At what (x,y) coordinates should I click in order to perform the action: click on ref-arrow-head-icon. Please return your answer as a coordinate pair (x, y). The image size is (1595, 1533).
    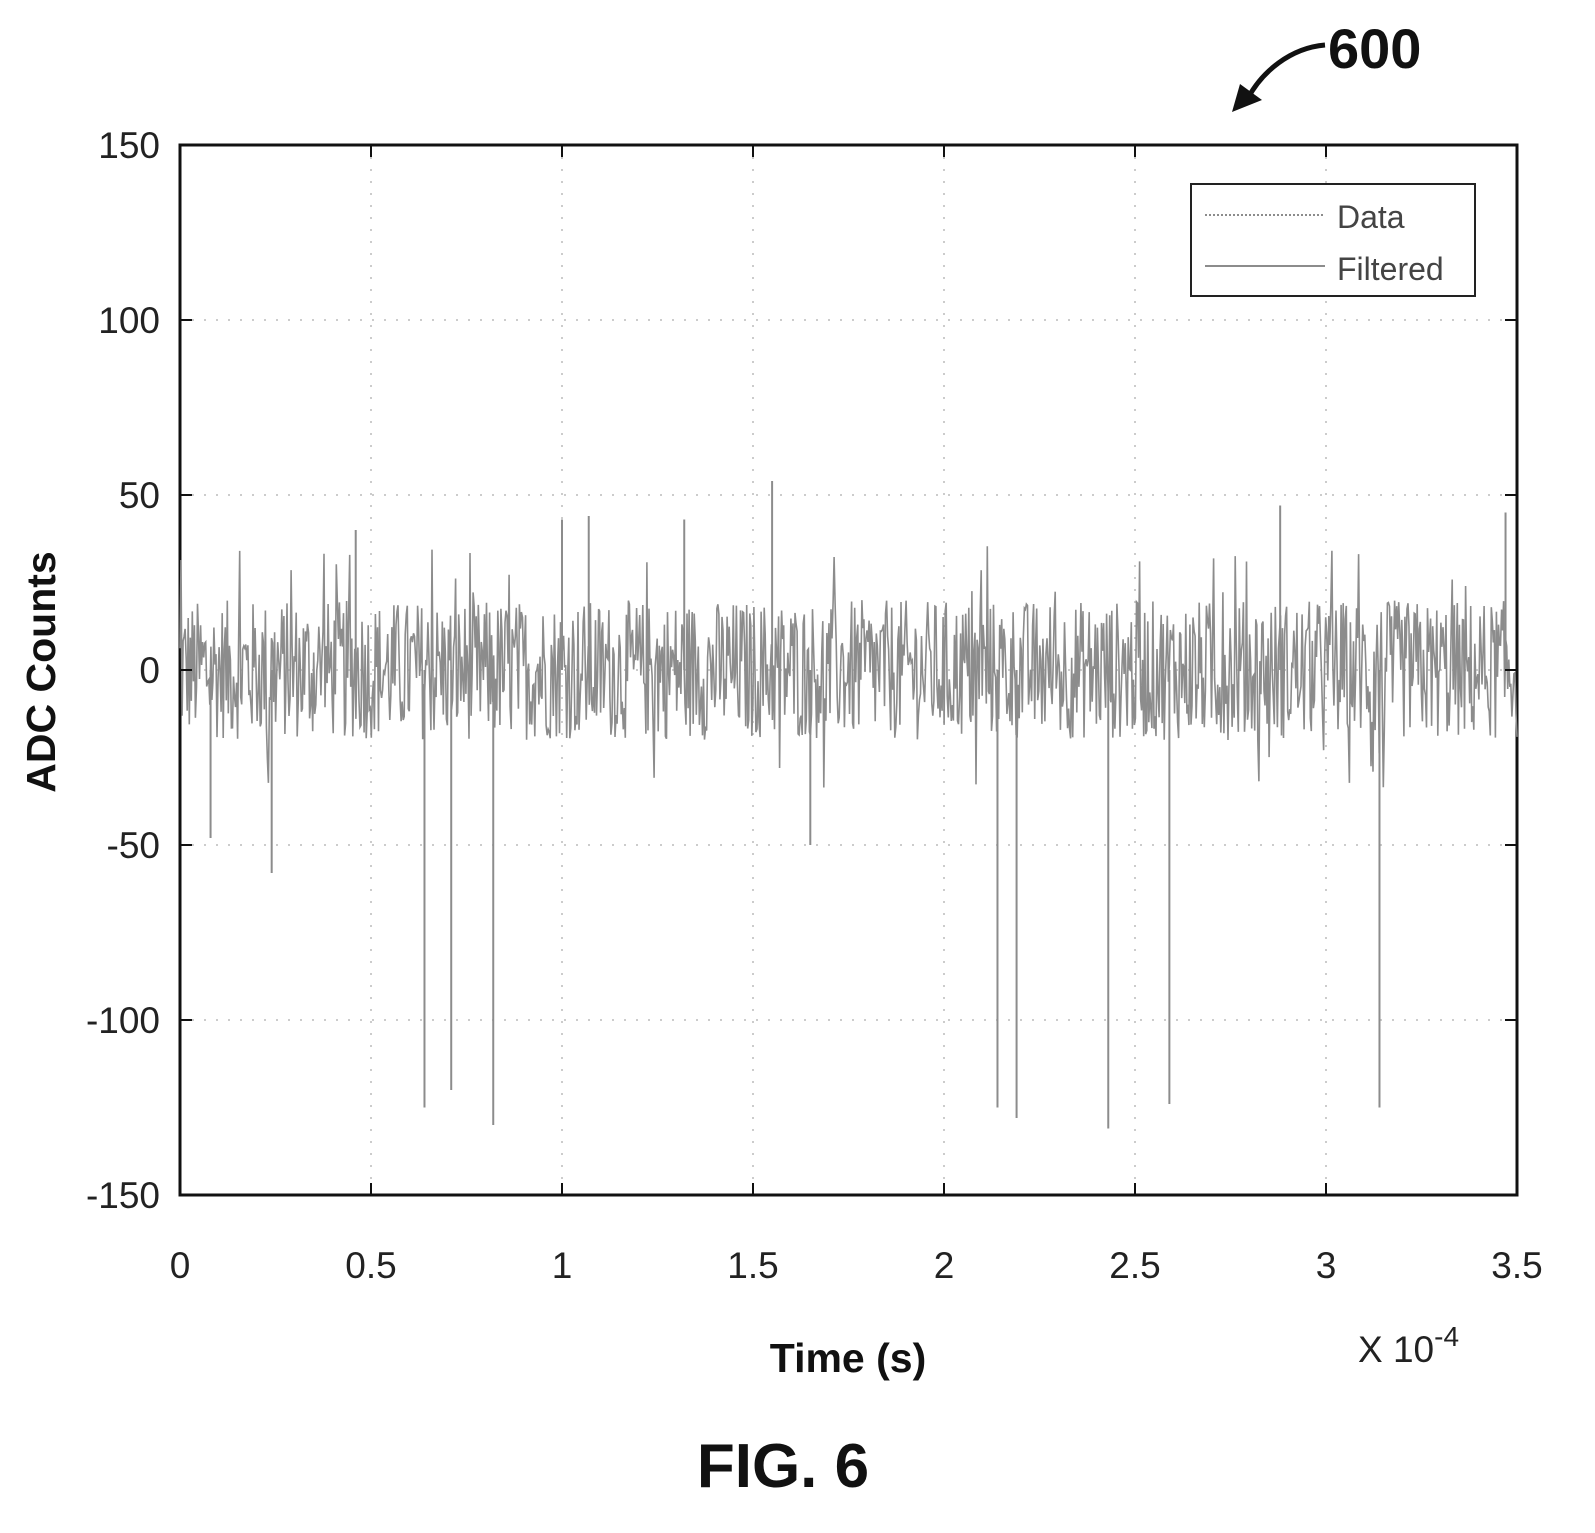
    Looking at the image, I should click on (1247, 98).